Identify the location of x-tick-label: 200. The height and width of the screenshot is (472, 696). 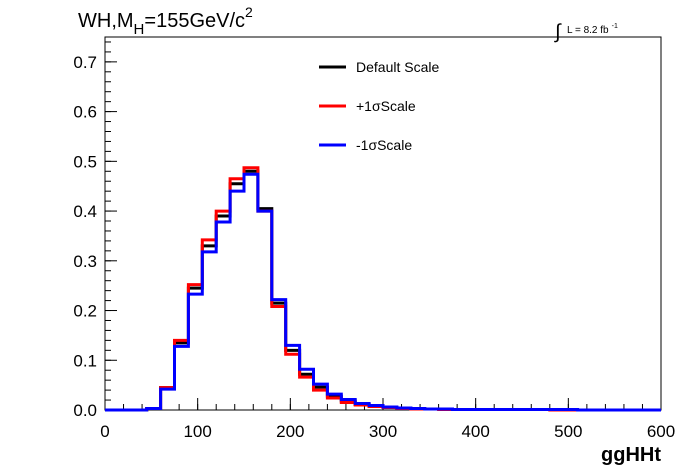
(290, 431).